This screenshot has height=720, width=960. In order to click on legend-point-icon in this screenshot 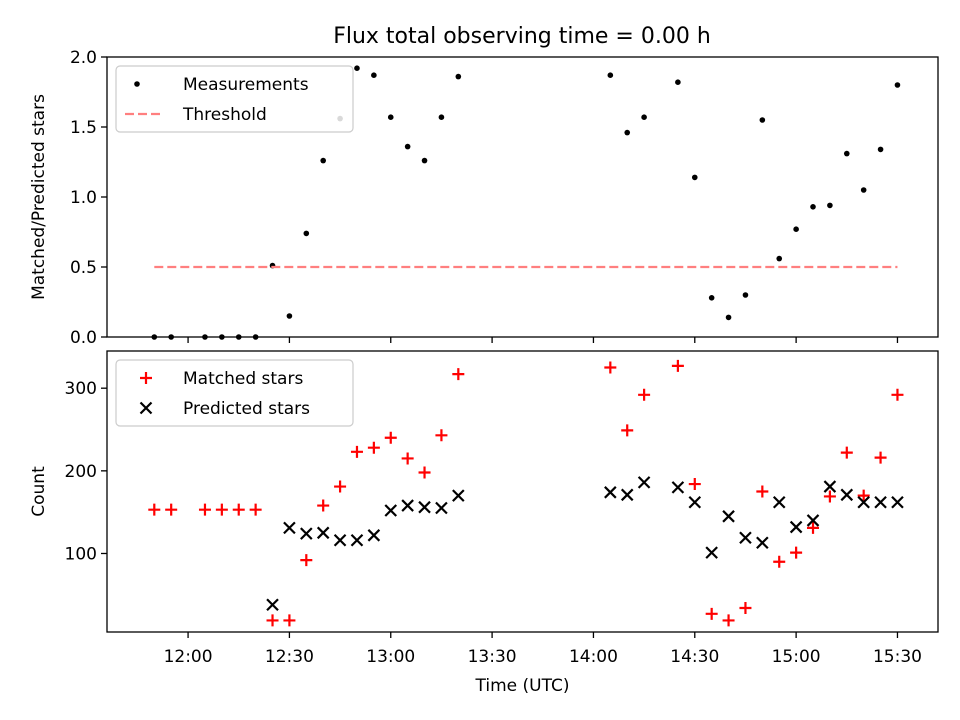, I will do `click(137, 84)`.